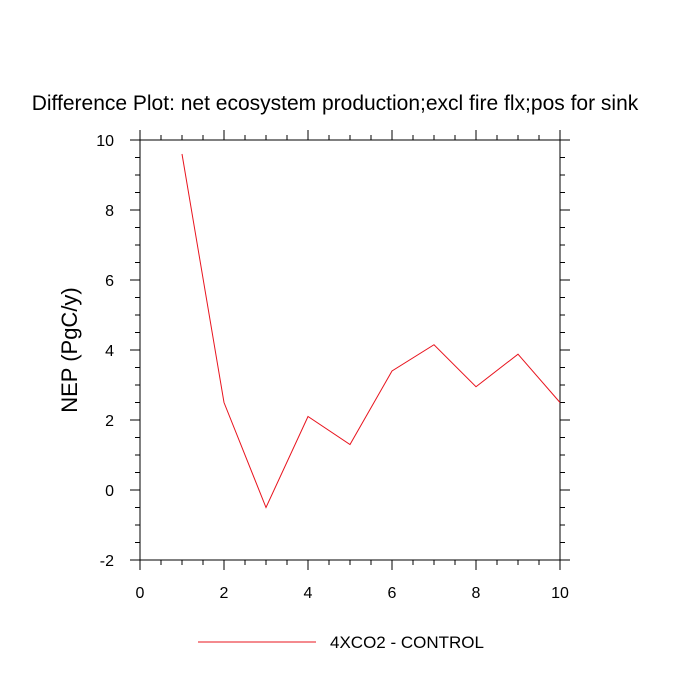  What do you see at coordinates (69, 350) in the screenshot?
I see `y-axis-label: NEP (PgC/y)` at bounding box center [69, 350].